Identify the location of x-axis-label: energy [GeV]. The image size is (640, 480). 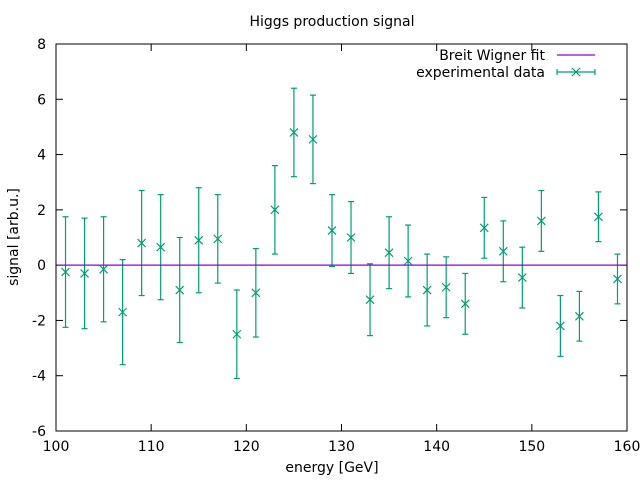
(331, 468).